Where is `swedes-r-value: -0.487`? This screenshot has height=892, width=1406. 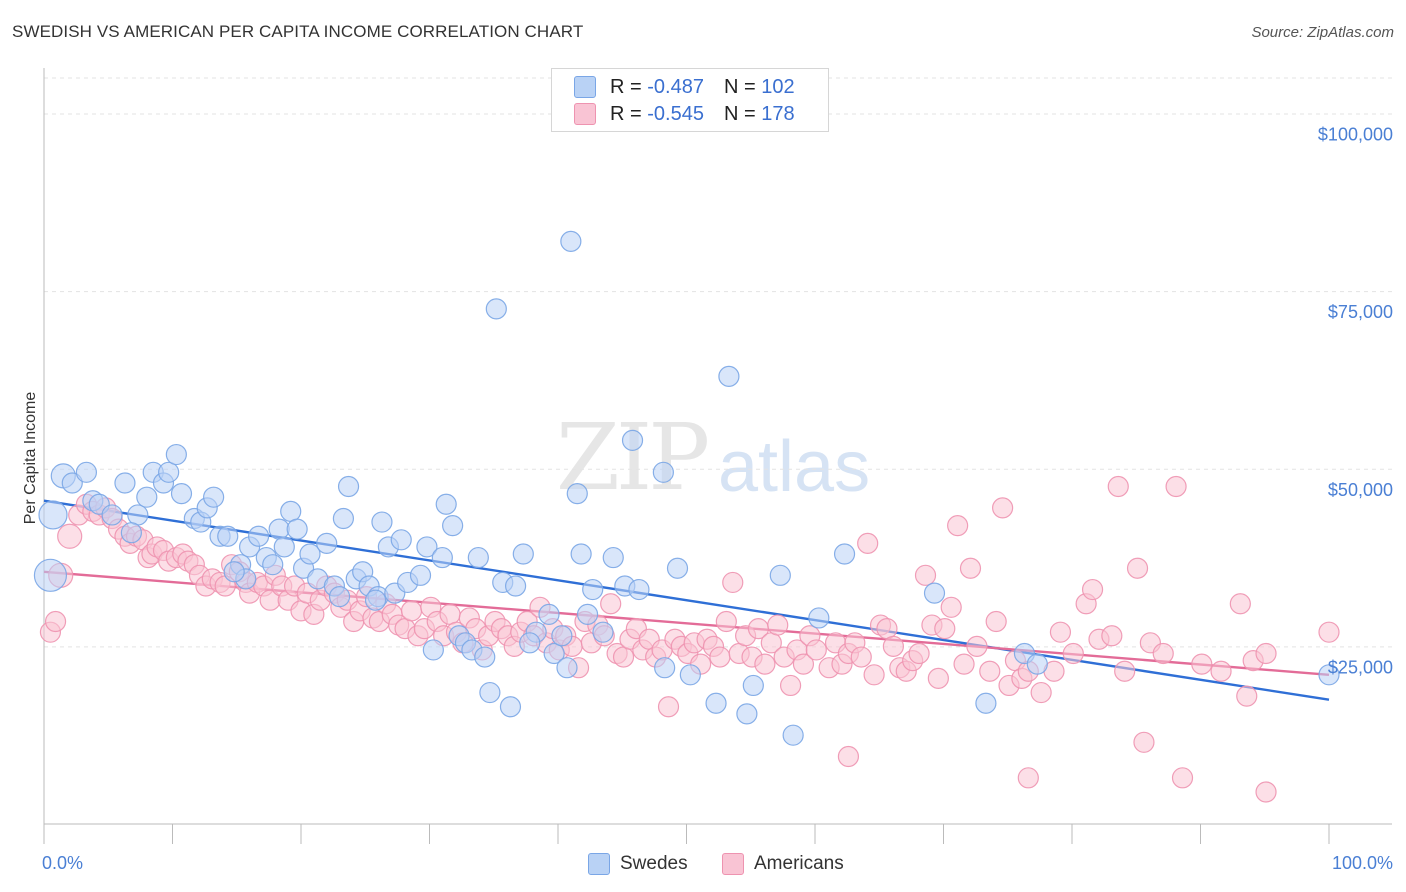
swedes-r-value: -0.487 is located at coordinates (675, 86).